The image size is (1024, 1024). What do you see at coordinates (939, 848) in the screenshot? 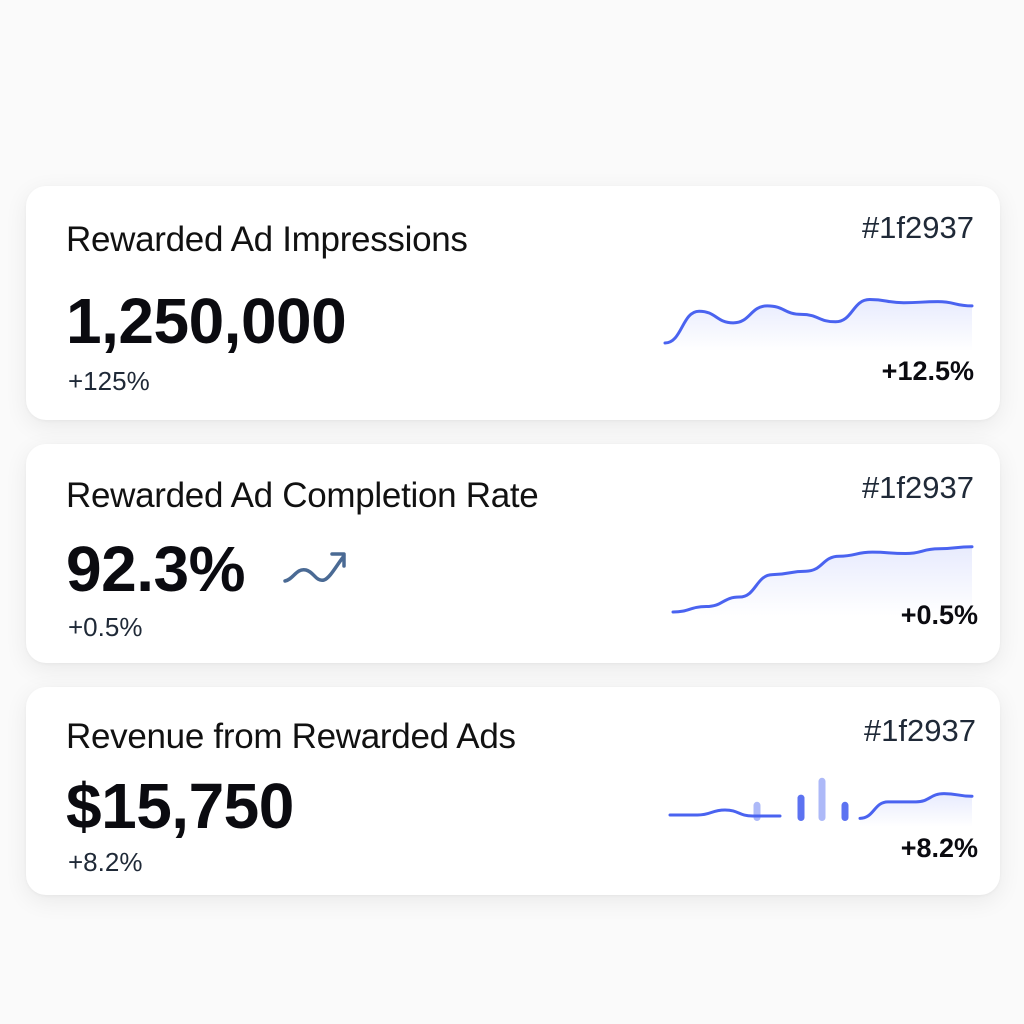
I see `delta-label: +8.2%` at bounding box center [939, 848].